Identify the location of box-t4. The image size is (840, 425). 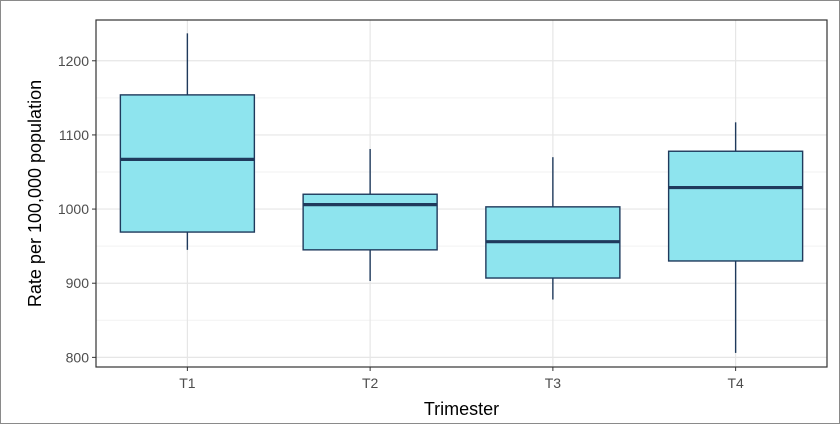
(735, 237).